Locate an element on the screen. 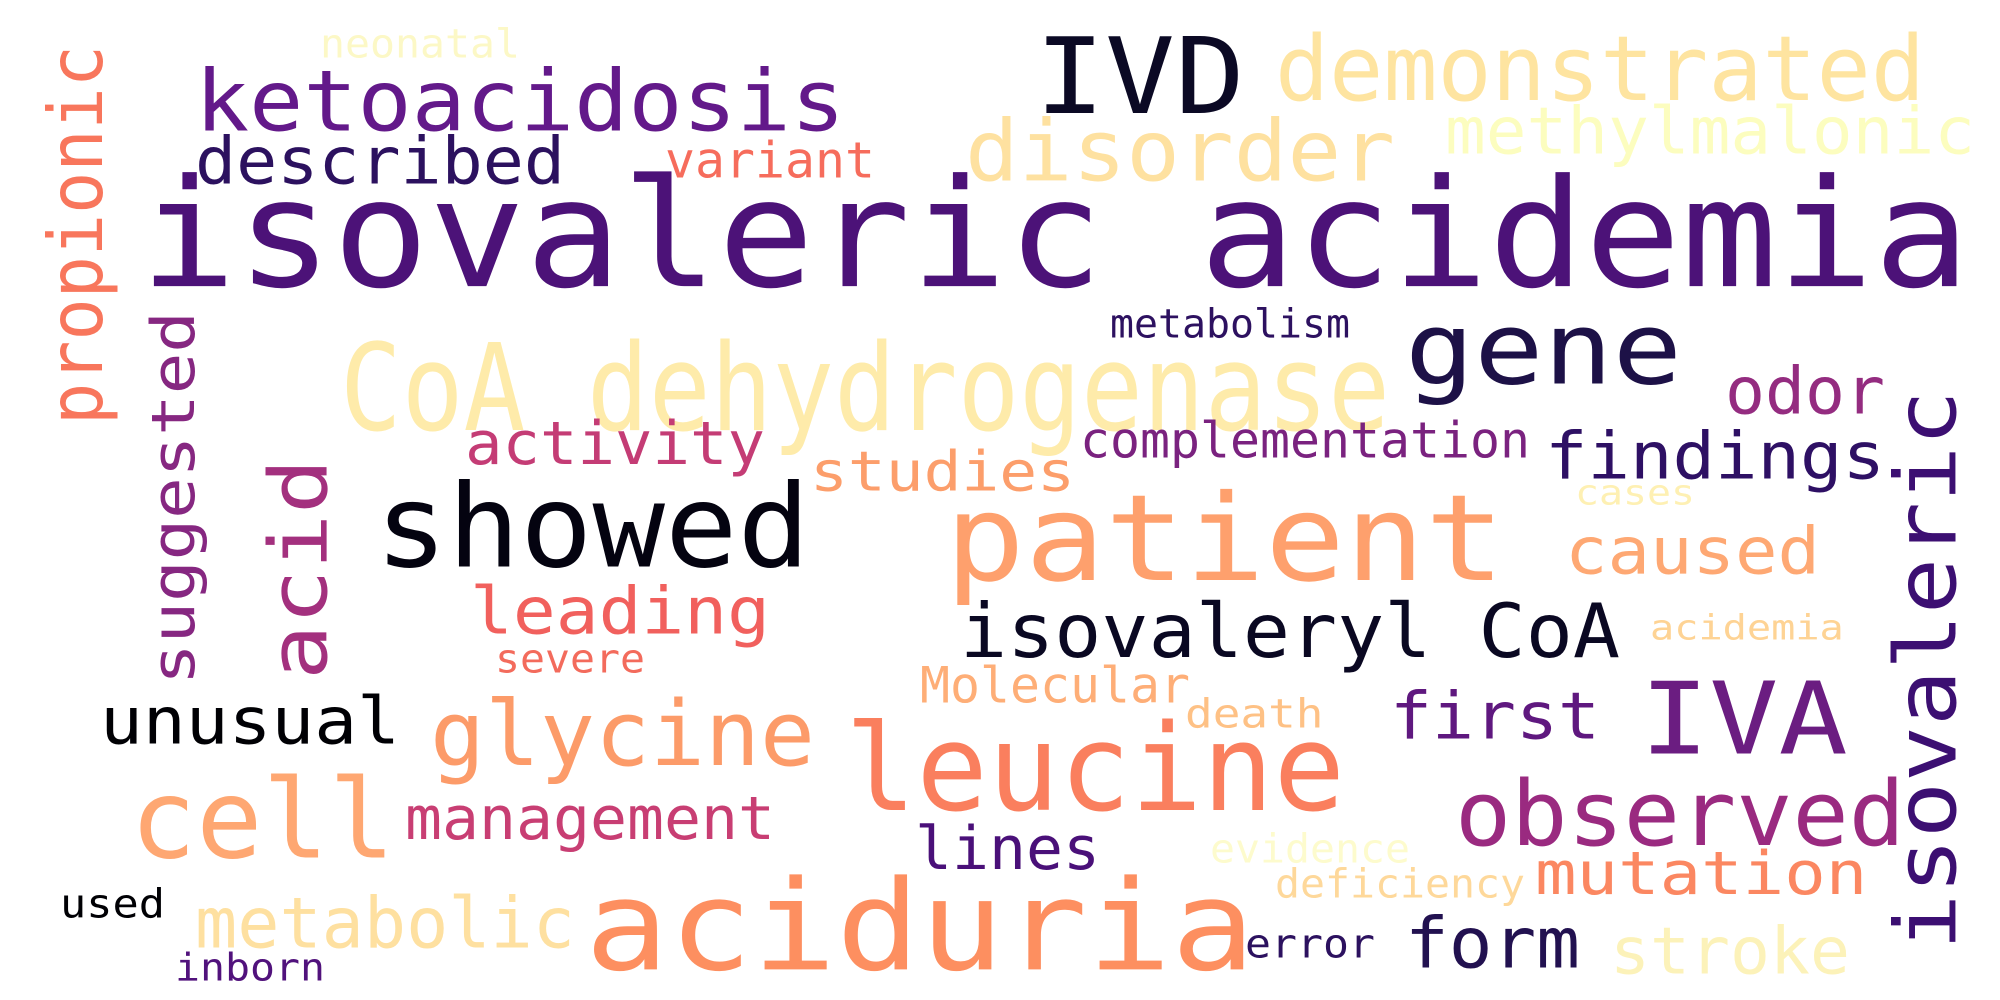  word-showed: showed is located at coordinates (592, 527).